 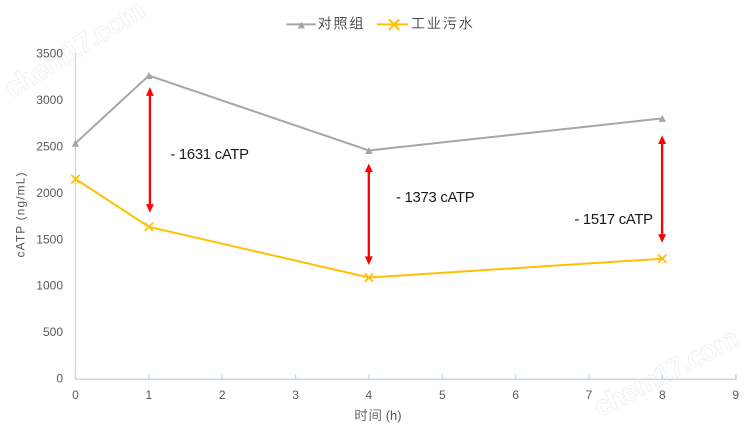 I want to click on svg-text: 6, so click(x=515, y=395).